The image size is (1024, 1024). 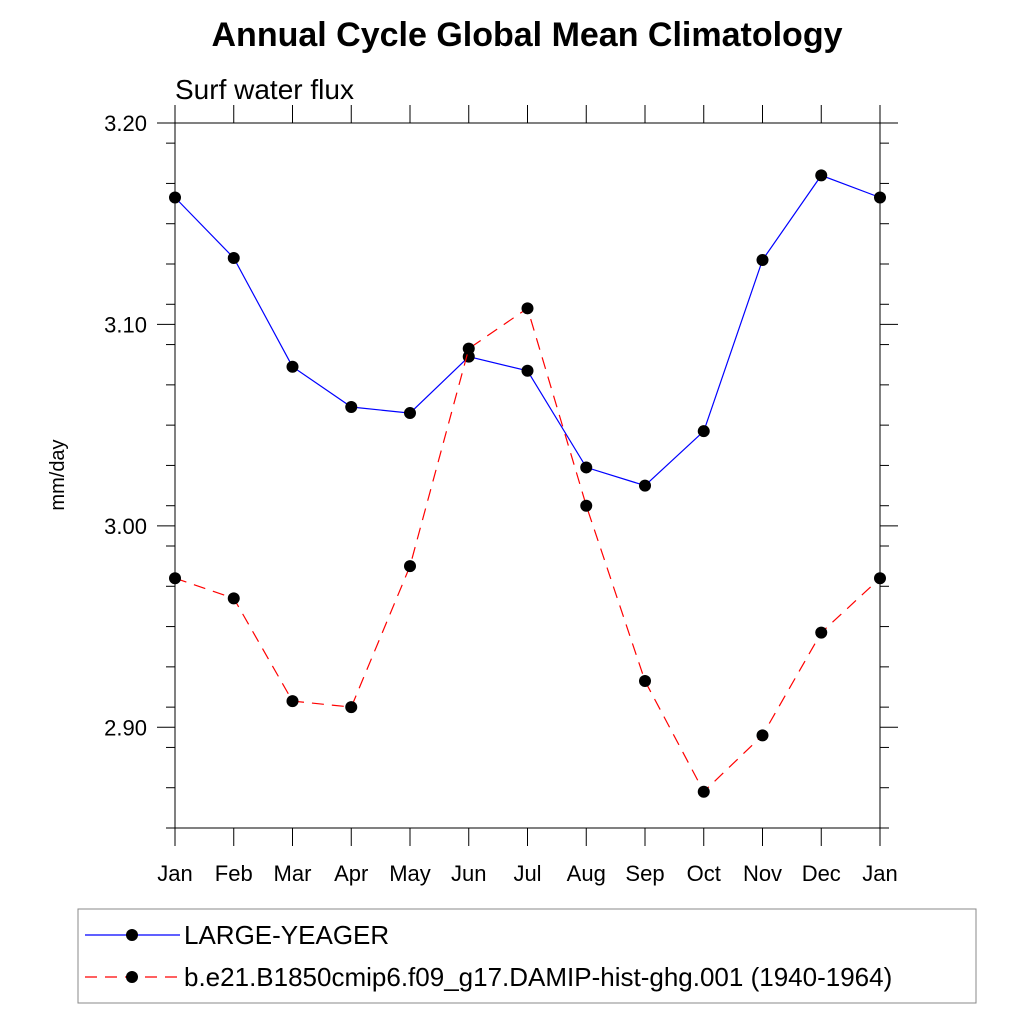 I want to click on x-tick-label: Mar, so click(x=293, y=873).